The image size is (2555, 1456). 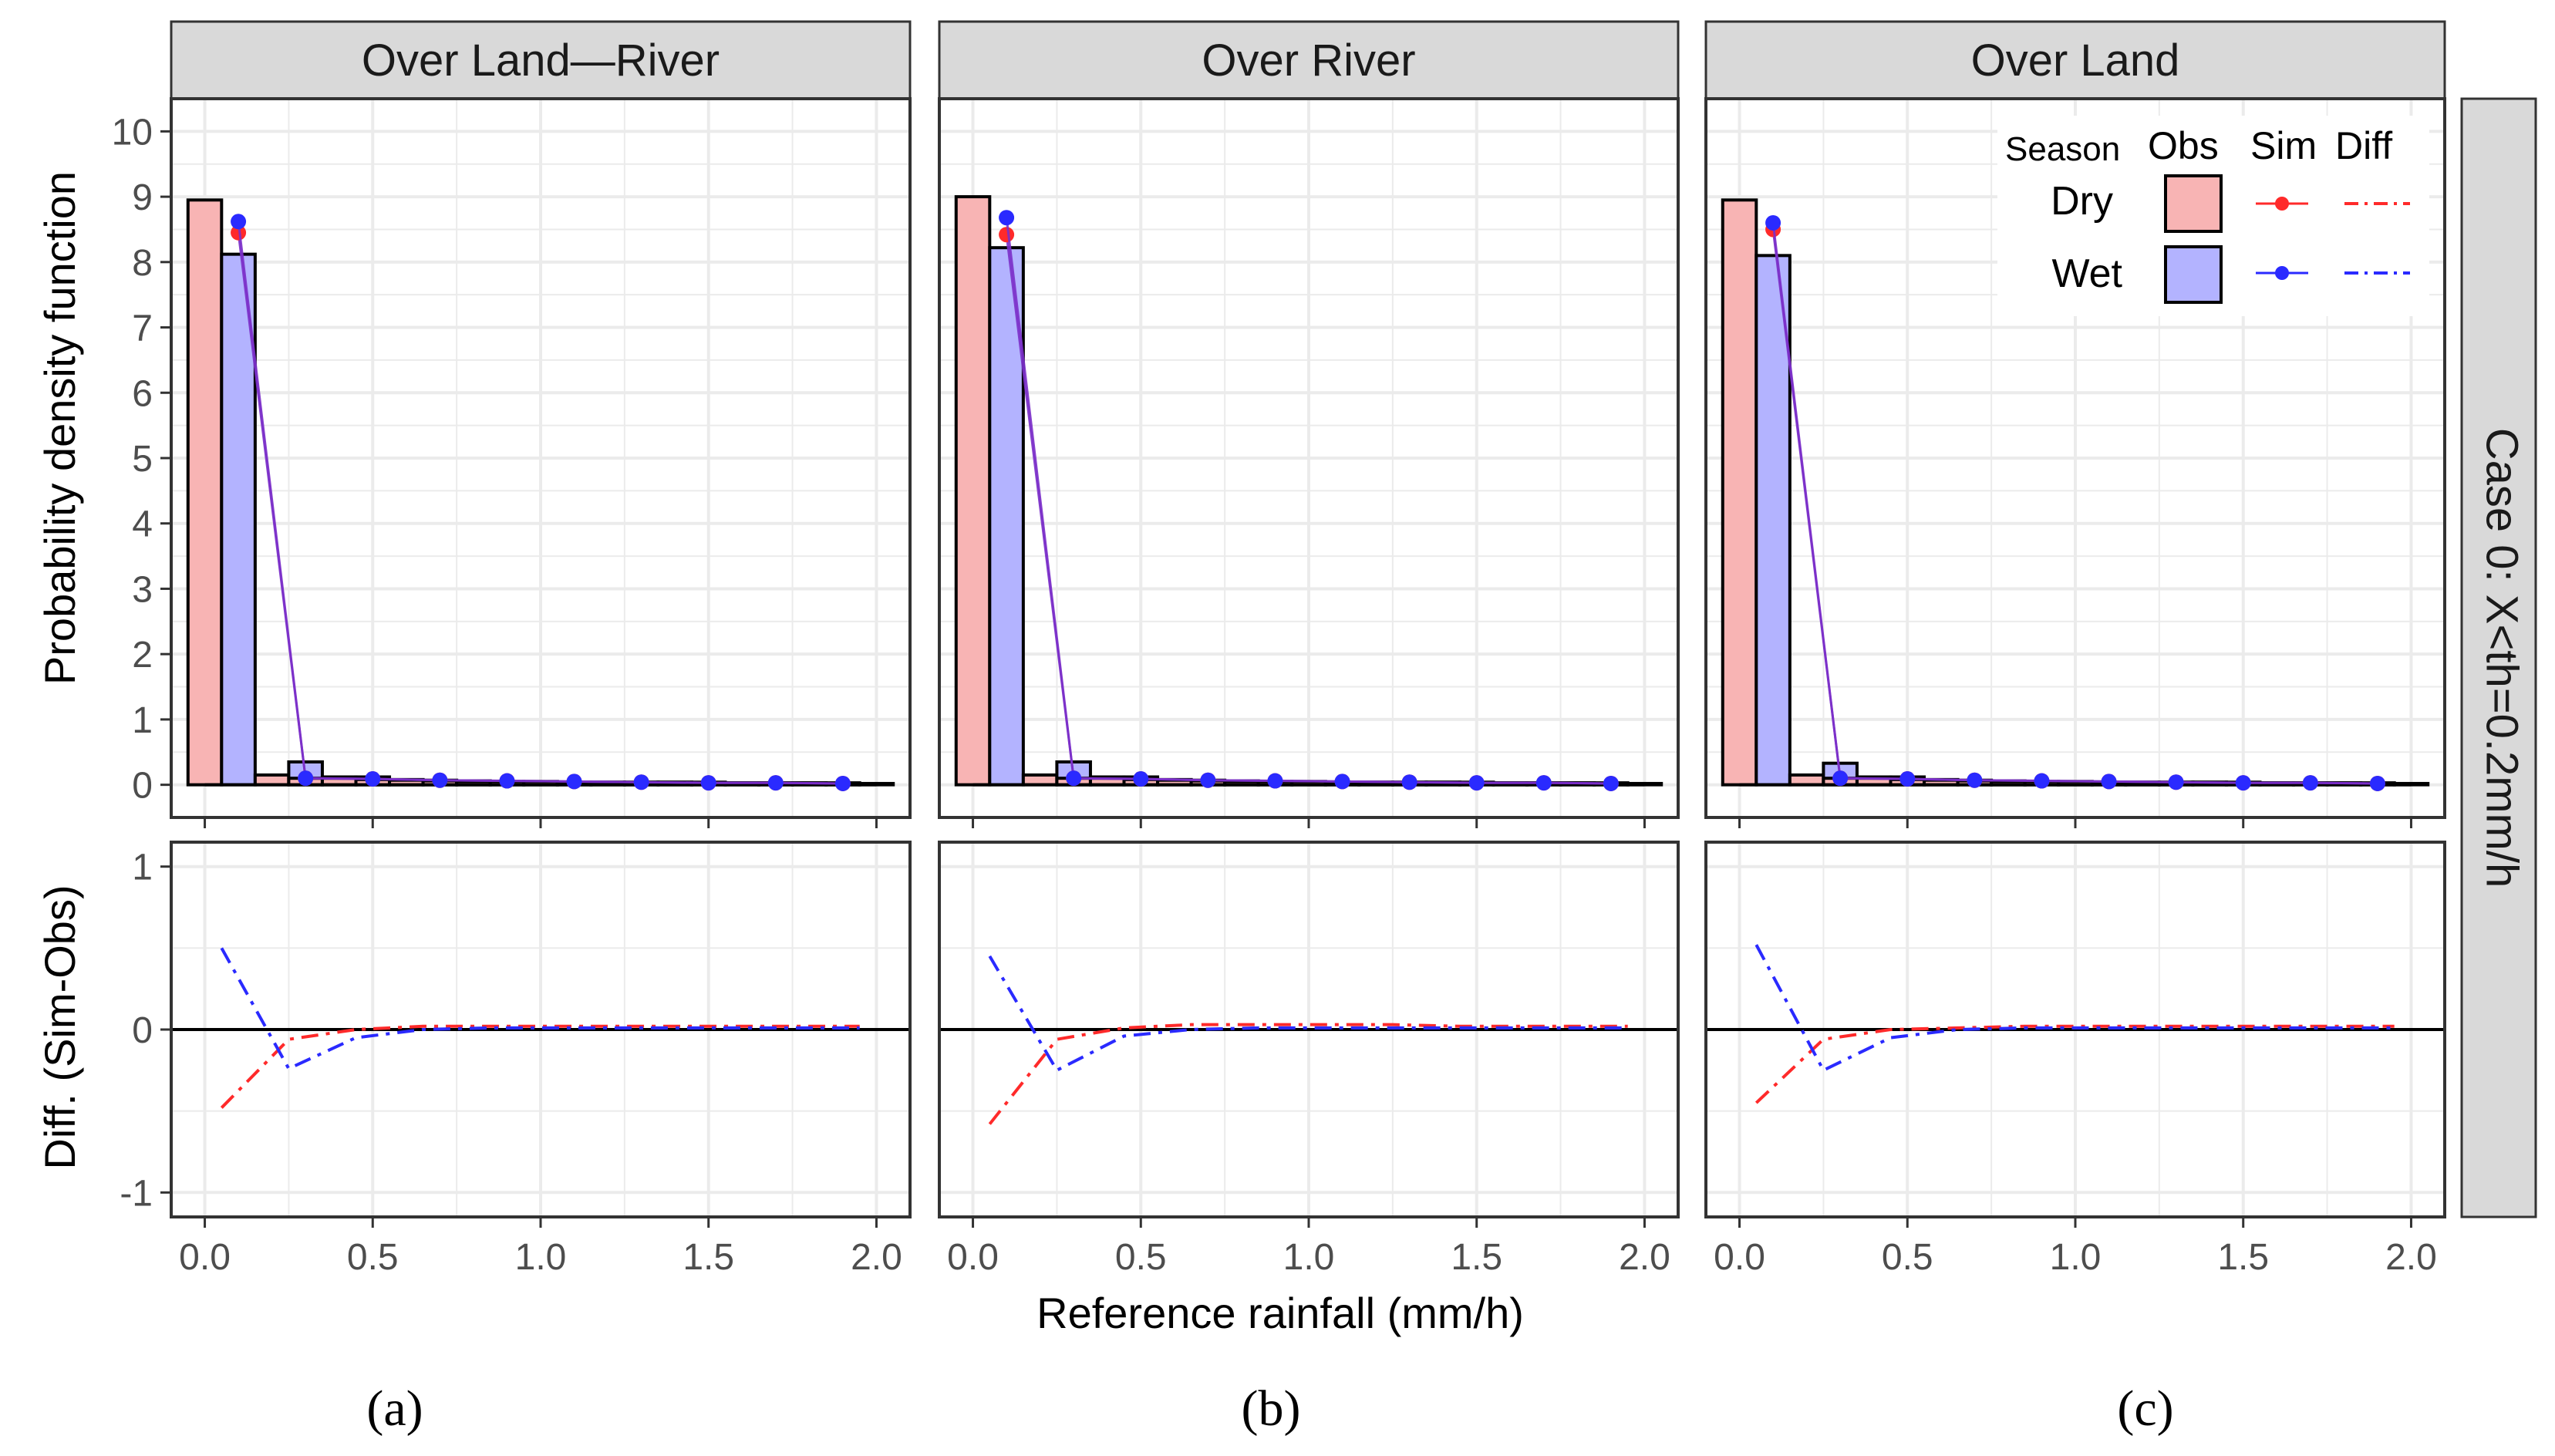 I want to click on legend-obs-wet-swatch, so click(x=2193, y=274).